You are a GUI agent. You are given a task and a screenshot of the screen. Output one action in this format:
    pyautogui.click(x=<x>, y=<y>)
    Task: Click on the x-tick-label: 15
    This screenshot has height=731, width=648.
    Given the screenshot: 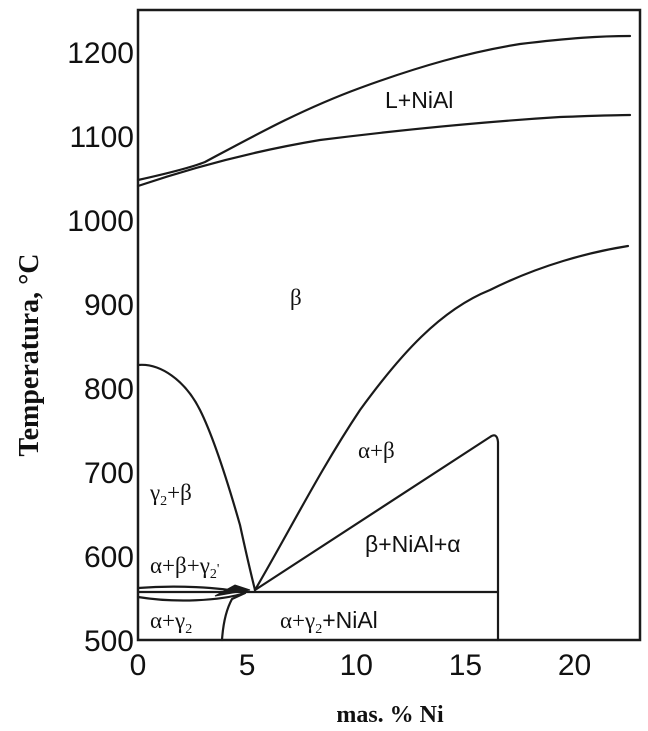 What is the action you would take?
    pyautogui.click(x=465, y=665)
    